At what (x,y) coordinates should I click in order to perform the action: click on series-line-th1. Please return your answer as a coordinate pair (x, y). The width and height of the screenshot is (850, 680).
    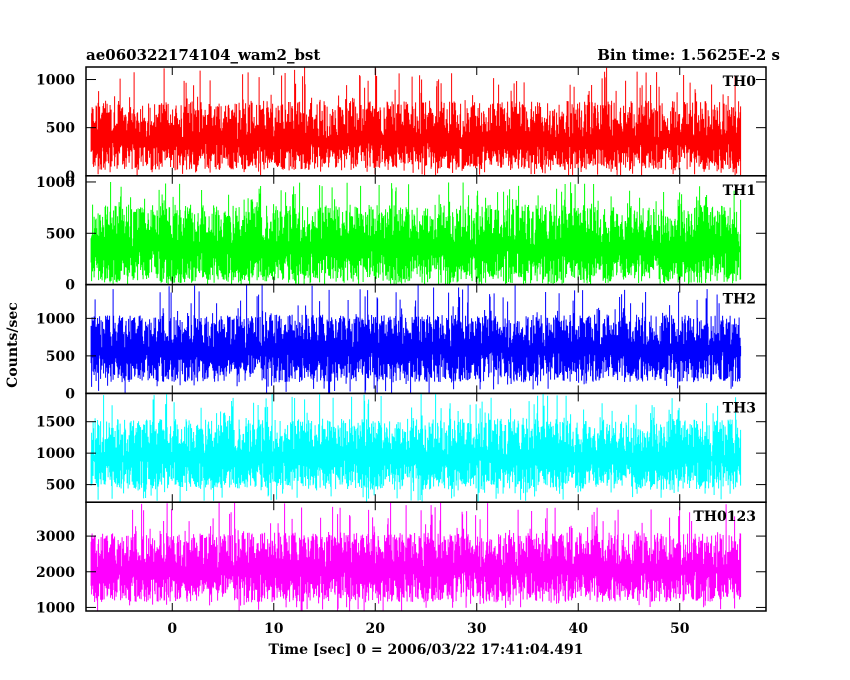
    Looking at the image, I should click on (416, 233).